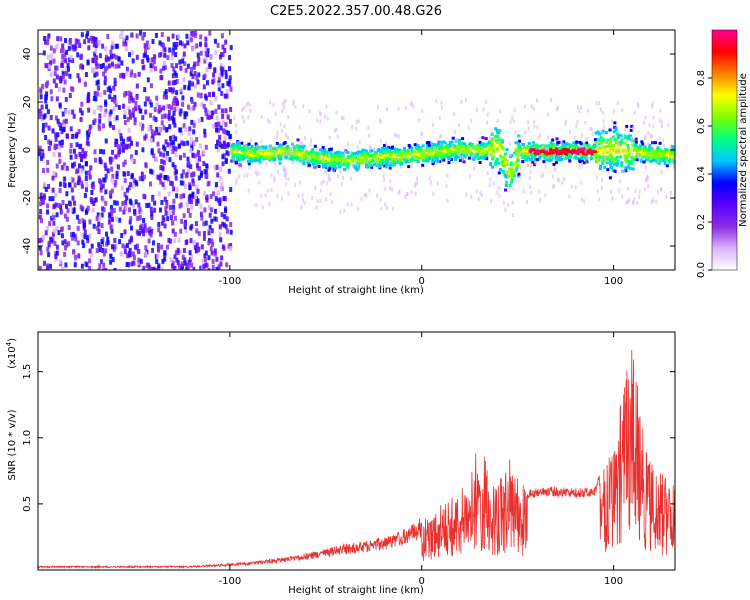  Describe the element at coordinates (701, 174) in the screenshot. I see `colorbar-tick-label: 0.4` at that location.